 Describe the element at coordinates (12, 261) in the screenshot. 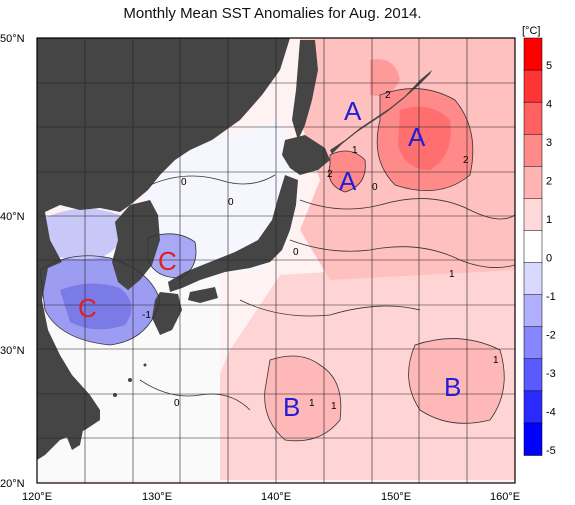

I see `latitude-labels: 50°N 40°N 30°N 20°N` at that location.